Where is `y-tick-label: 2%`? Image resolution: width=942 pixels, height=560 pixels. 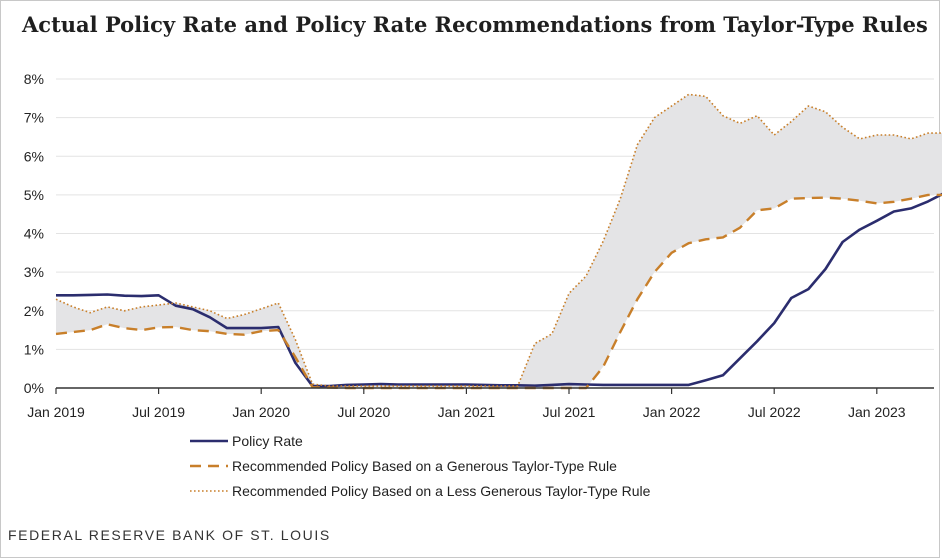 y-tick-label: 2% is located at coordinates (34, 311).